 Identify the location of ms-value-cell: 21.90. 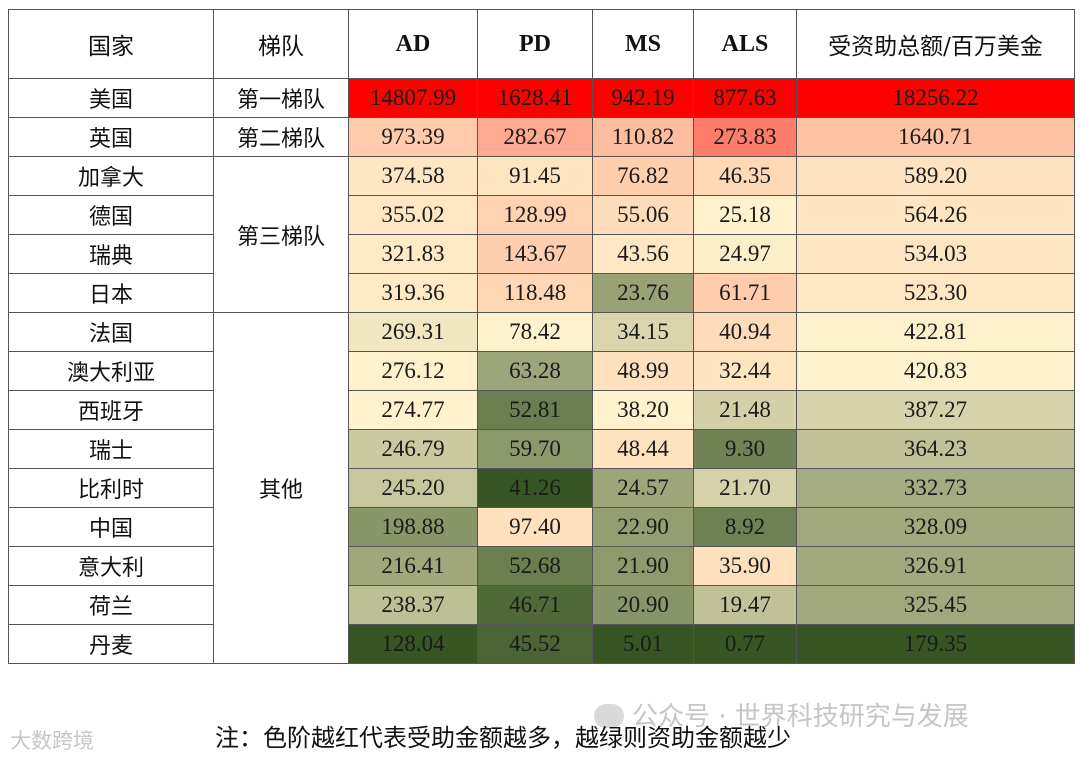
(643, 566).